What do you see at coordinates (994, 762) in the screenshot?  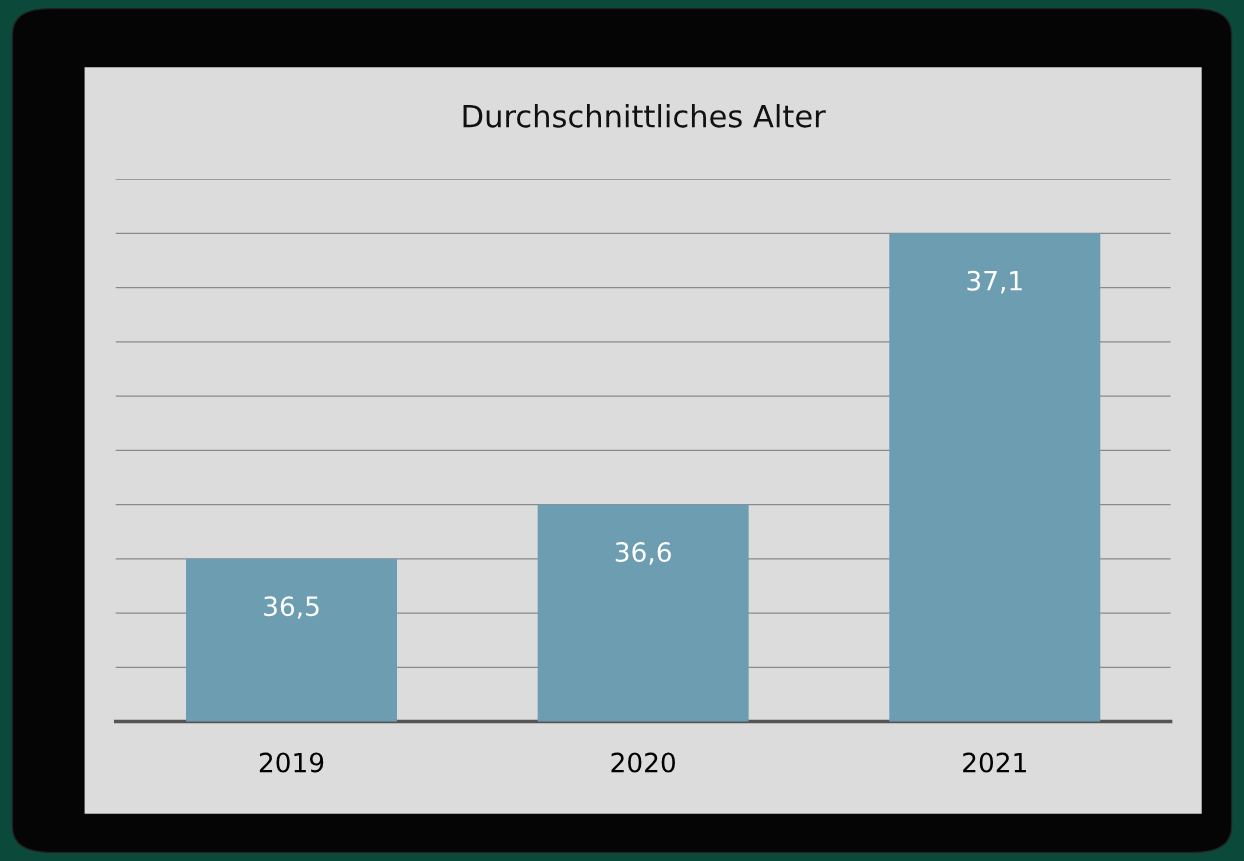 I see `x-tick-label: 2021` at bounding box center [994, 762].